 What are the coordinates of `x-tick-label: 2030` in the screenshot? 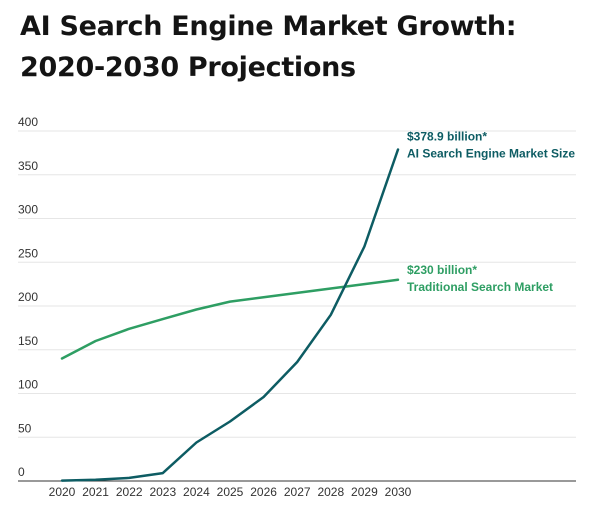 It's located at (398, 492).